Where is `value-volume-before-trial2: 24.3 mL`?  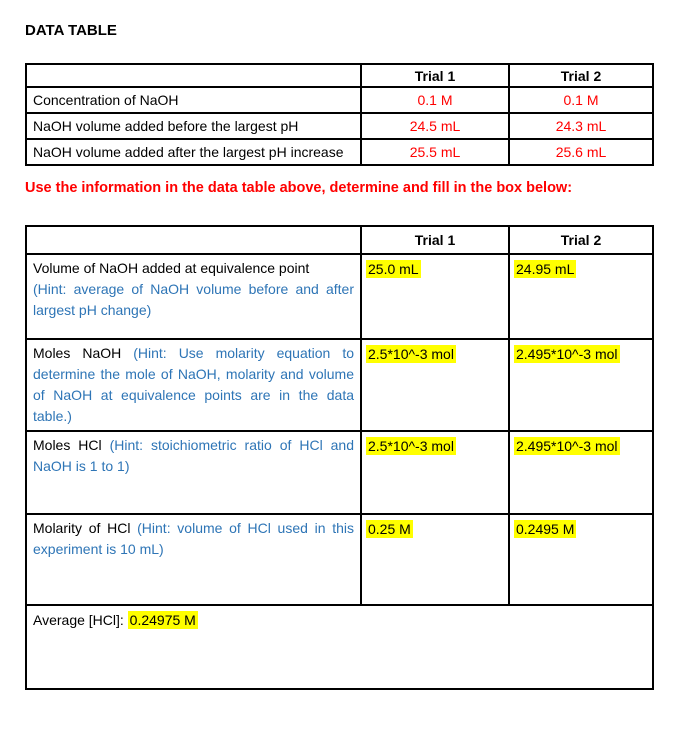
value-volume-before-trial2: 24.3 mL is located at coordinates (581, 126).